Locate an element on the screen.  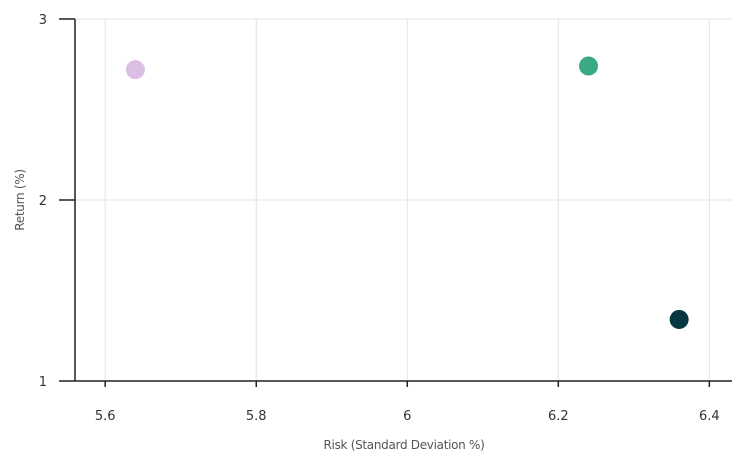
y-axis-ticks: 1 2 3 is located at coordinates (57, 201).